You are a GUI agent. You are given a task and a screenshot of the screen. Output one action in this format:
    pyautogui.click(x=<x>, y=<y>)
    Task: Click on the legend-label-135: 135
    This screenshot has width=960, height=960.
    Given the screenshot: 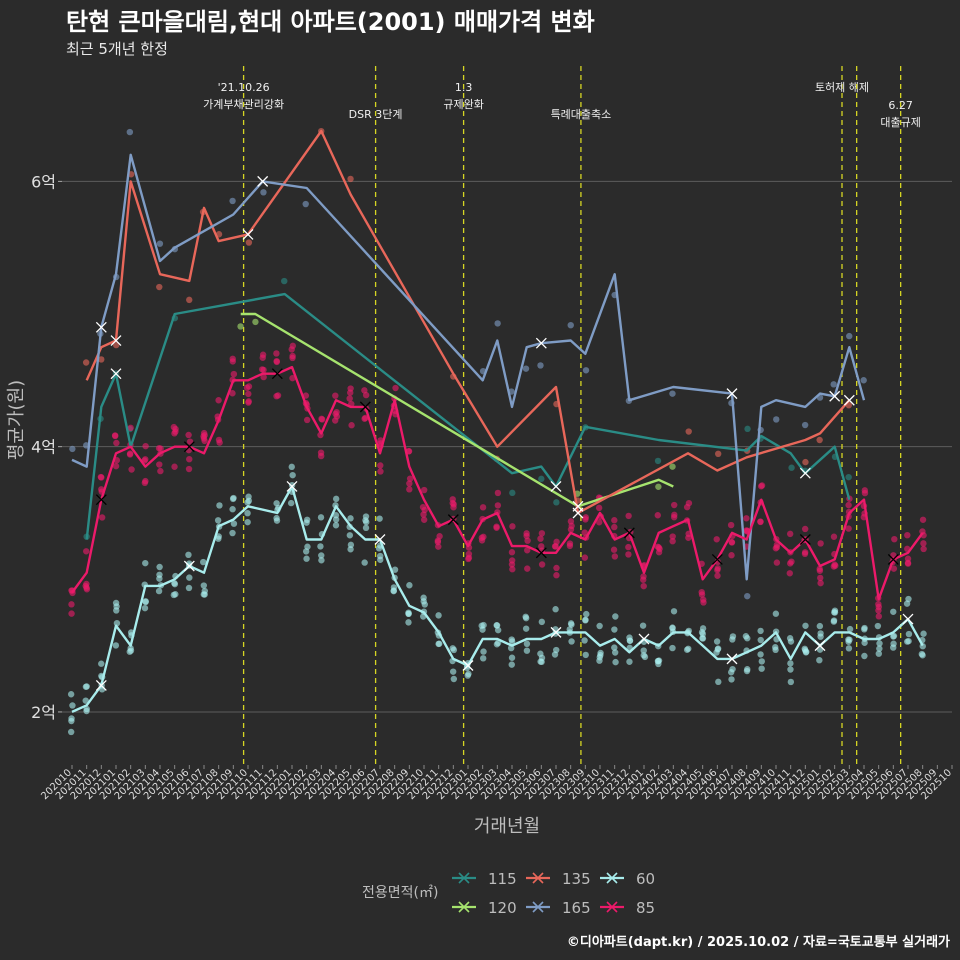 What is the action you would take?
    pyautogui.click(x=576, y=879)
    